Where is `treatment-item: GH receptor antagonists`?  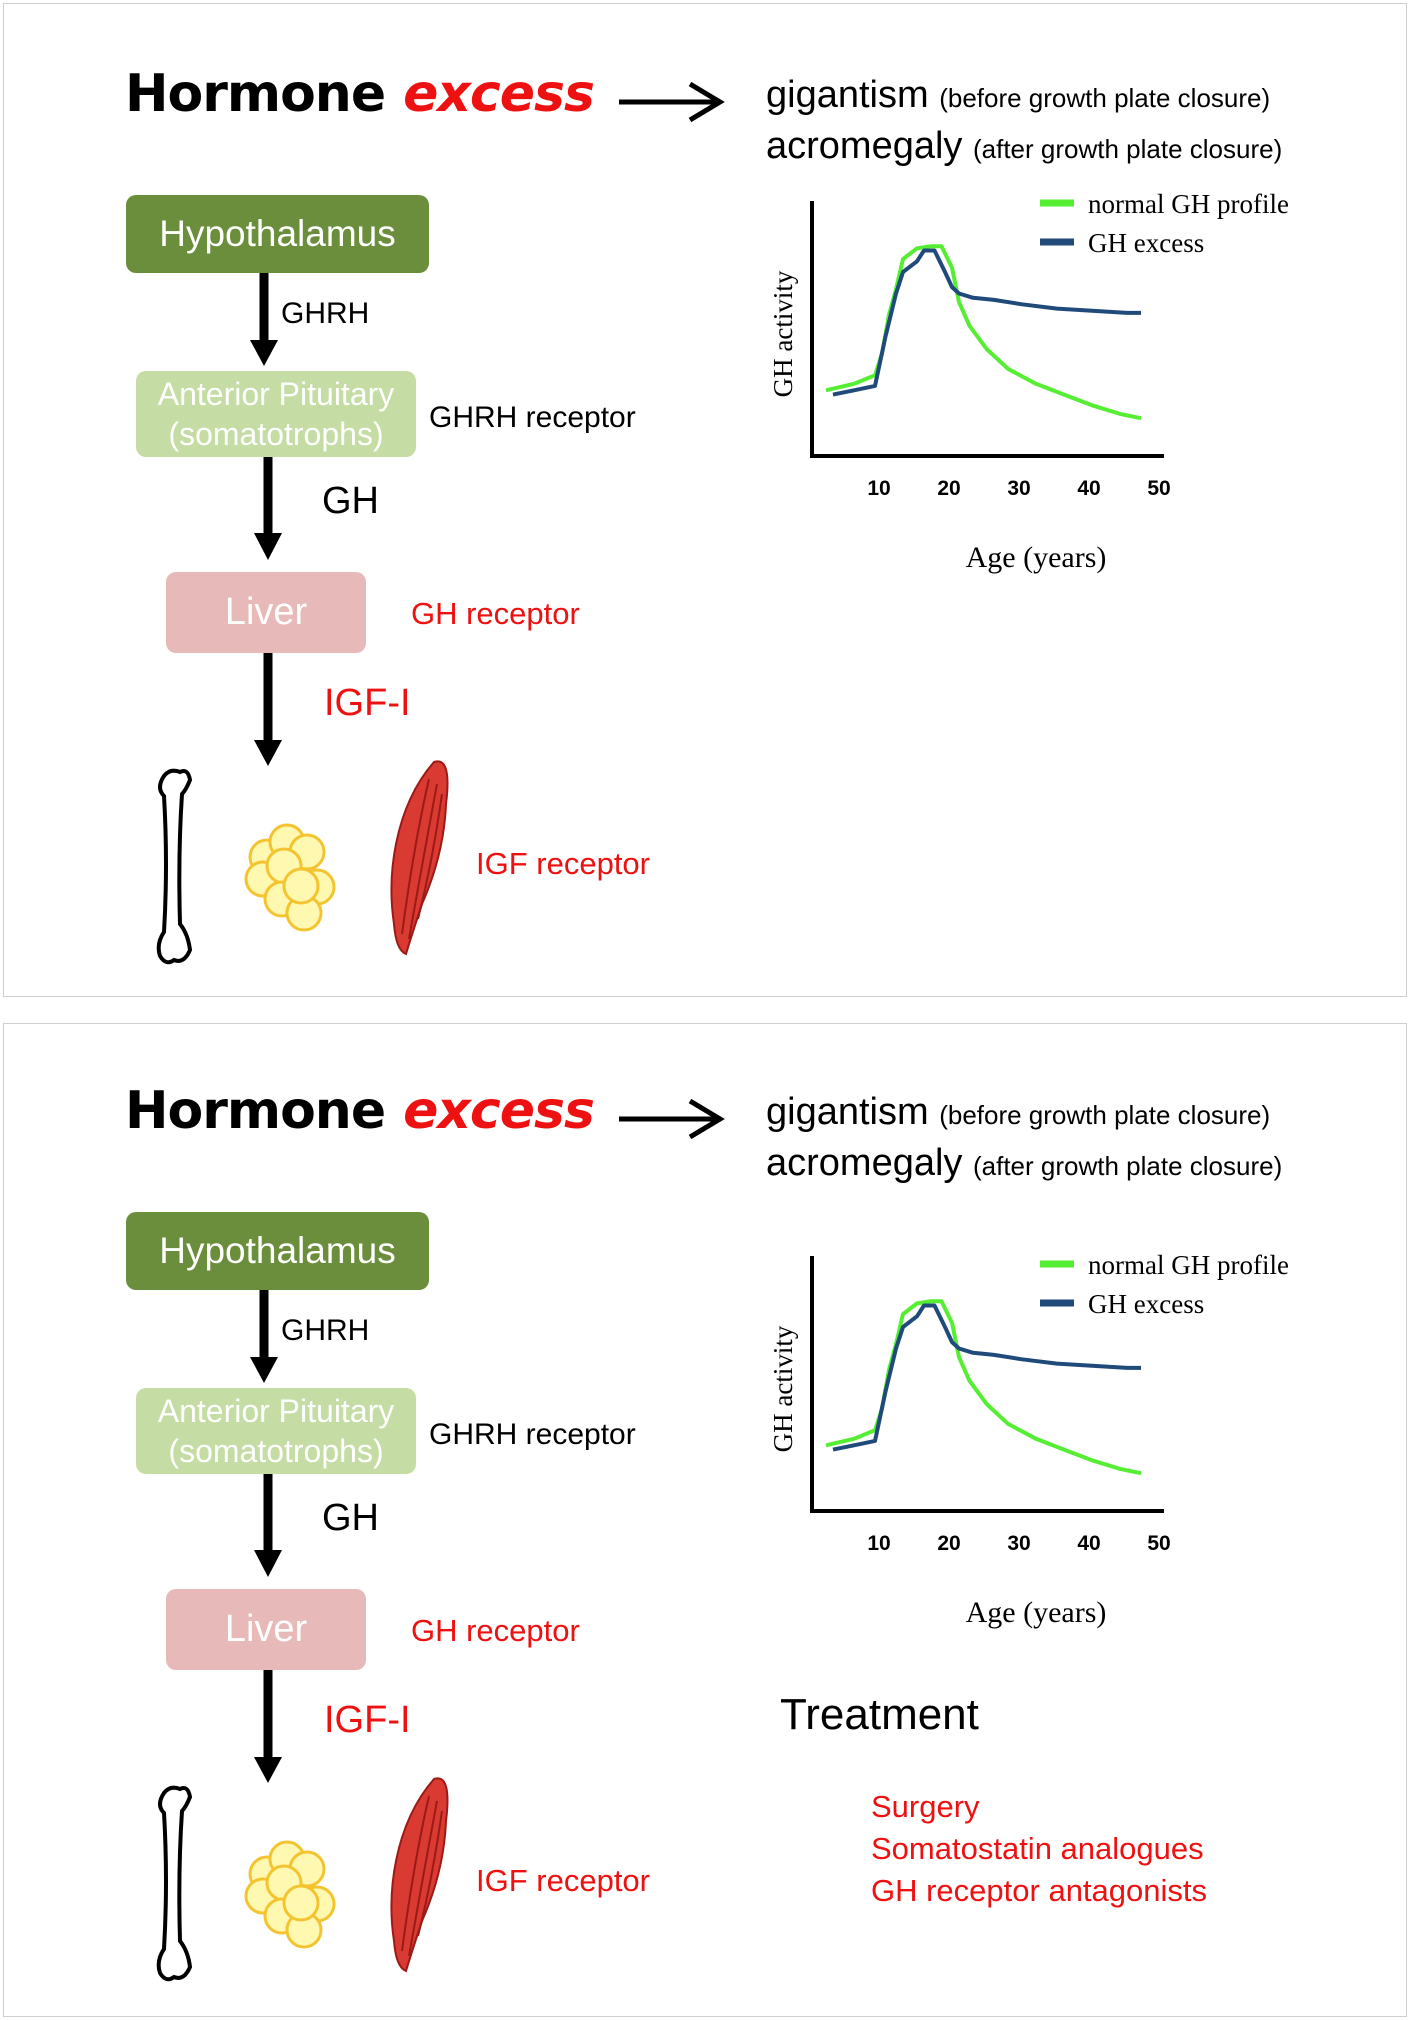
treatment-item: GH receptor antagonists is located at coordinates (1039, 1890).